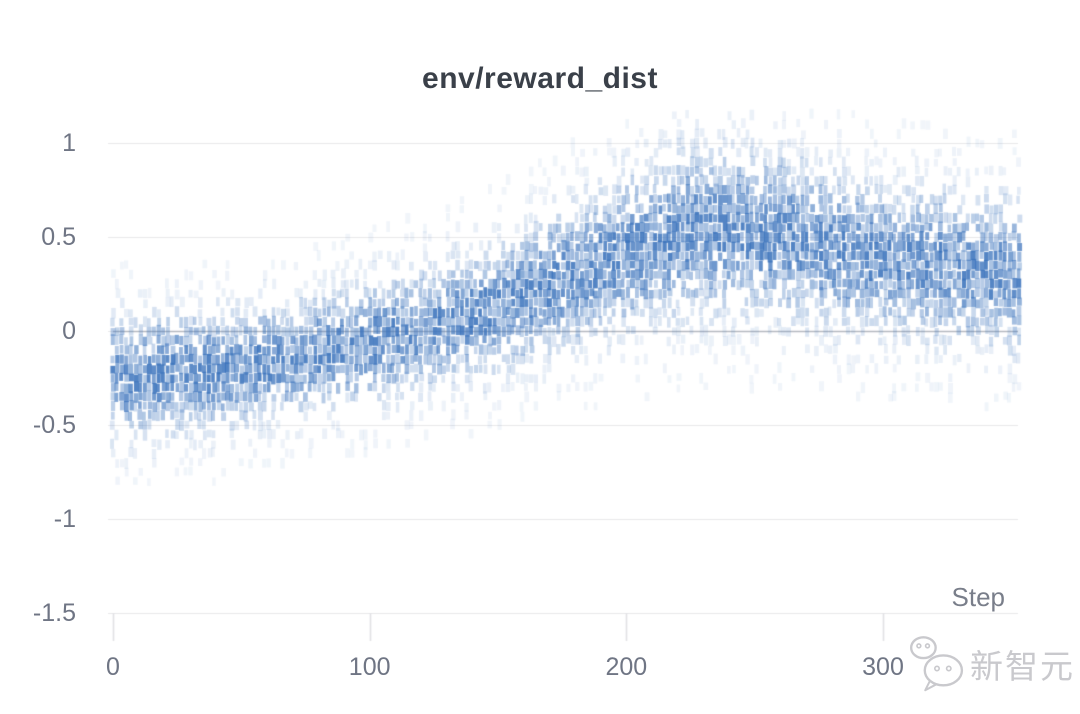  I want to click on x-axis-title: Step, so click(978, 597).